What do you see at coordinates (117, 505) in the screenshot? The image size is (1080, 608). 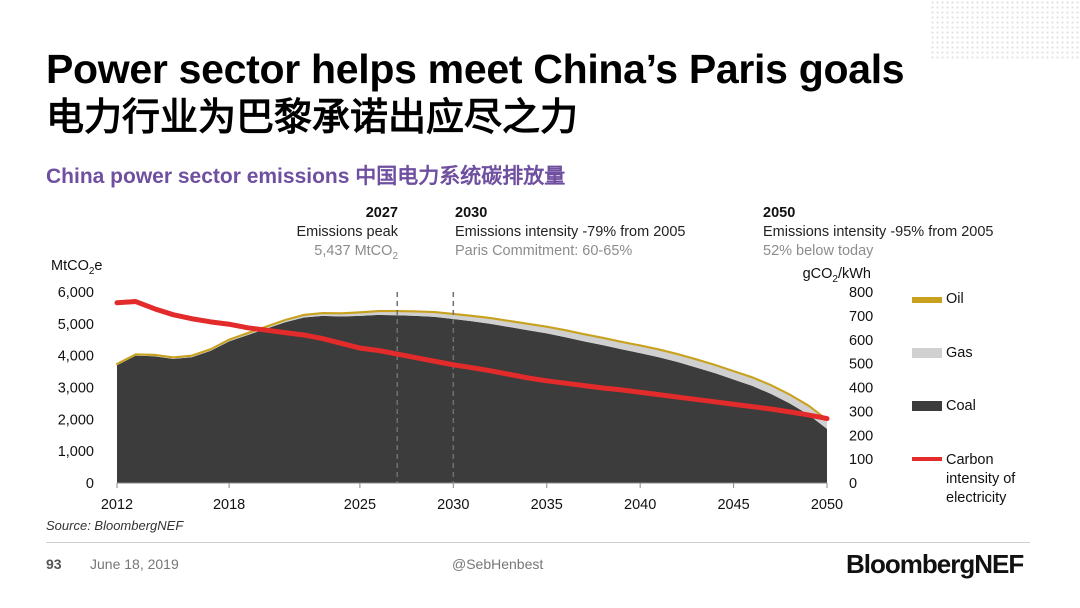 I see `x-tick-label: 2012` at bounding box center [117, 505].